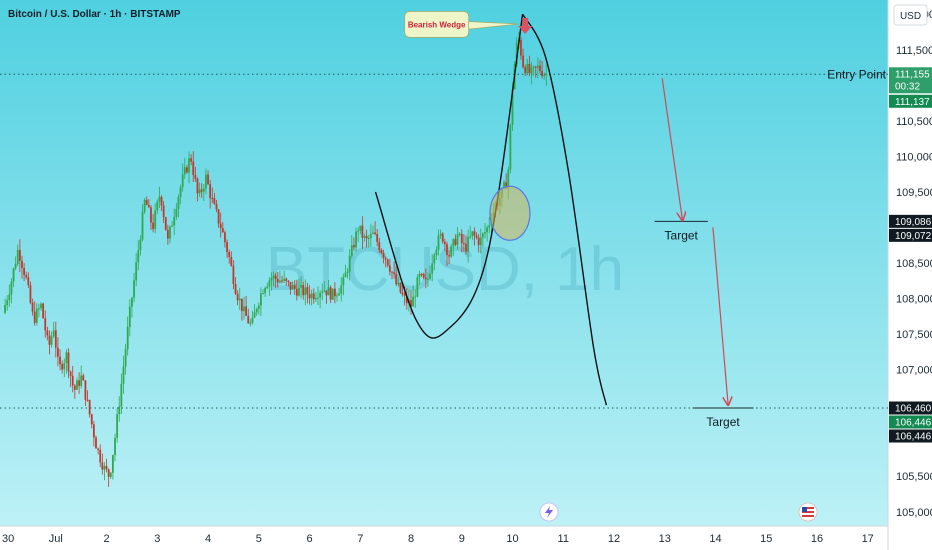  Describe the element at coordinates (868, 539) in the screenshot. I see `time-tick-label: 17` at that location.